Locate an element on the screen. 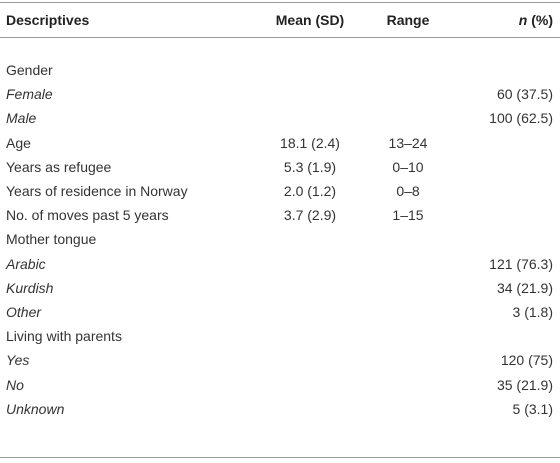 The image size is (560, 463). cell-label: Mother tongue is located at coordinates (51, 239).